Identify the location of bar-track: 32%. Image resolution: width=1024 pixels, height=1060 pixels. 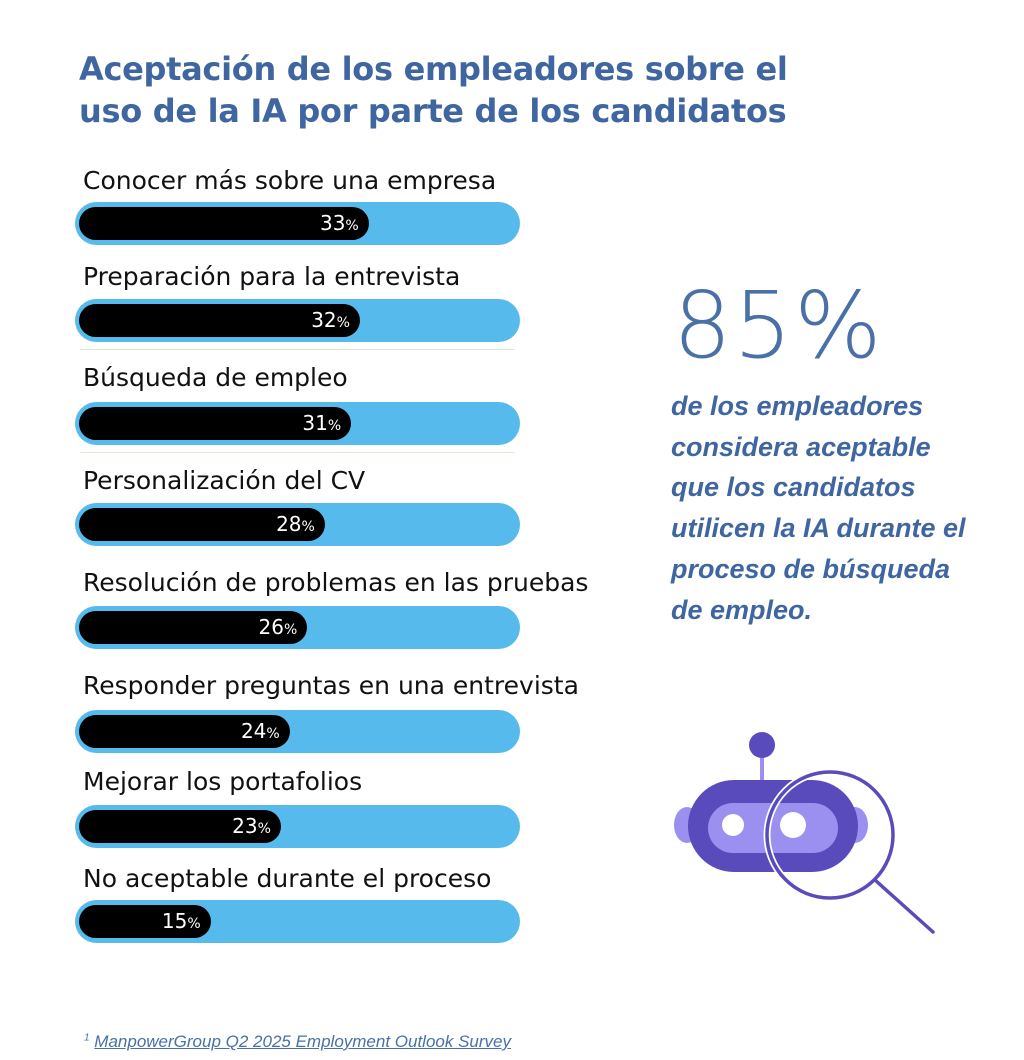
(297, 320).